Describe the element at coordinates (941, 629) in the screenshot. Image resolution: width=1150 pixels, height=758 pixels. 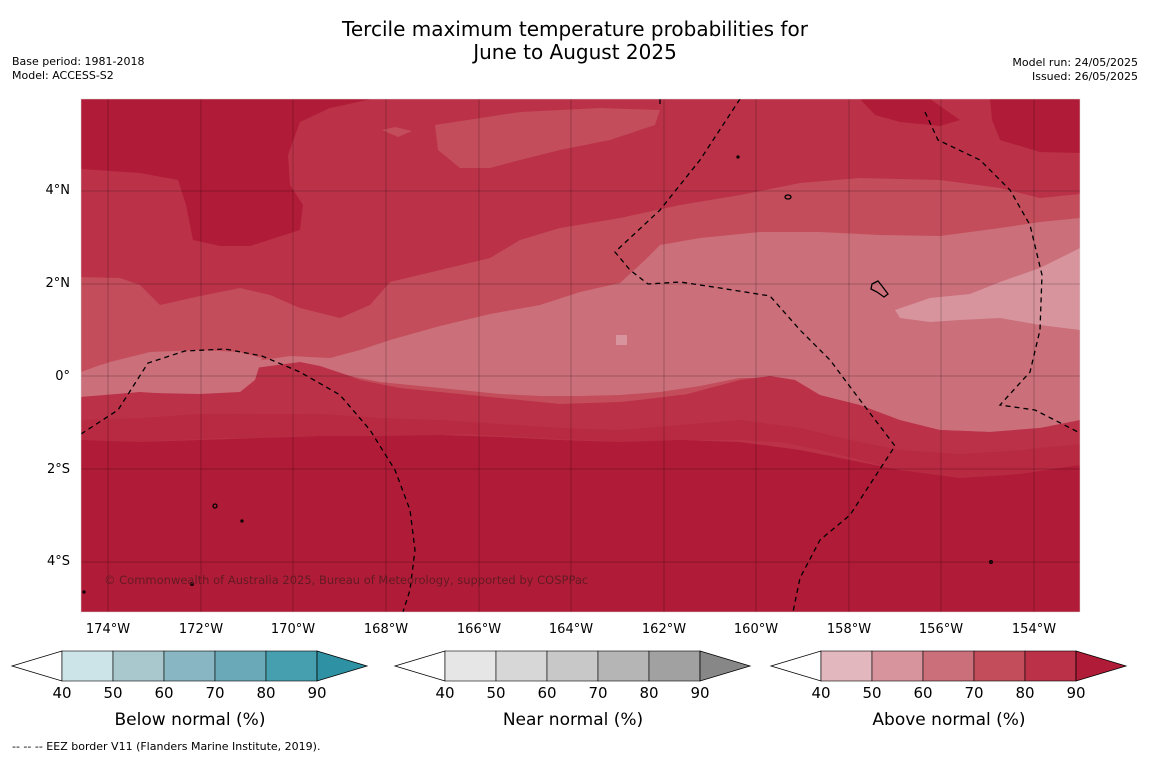
I see `lon-label-156w: 156°W` at that location.